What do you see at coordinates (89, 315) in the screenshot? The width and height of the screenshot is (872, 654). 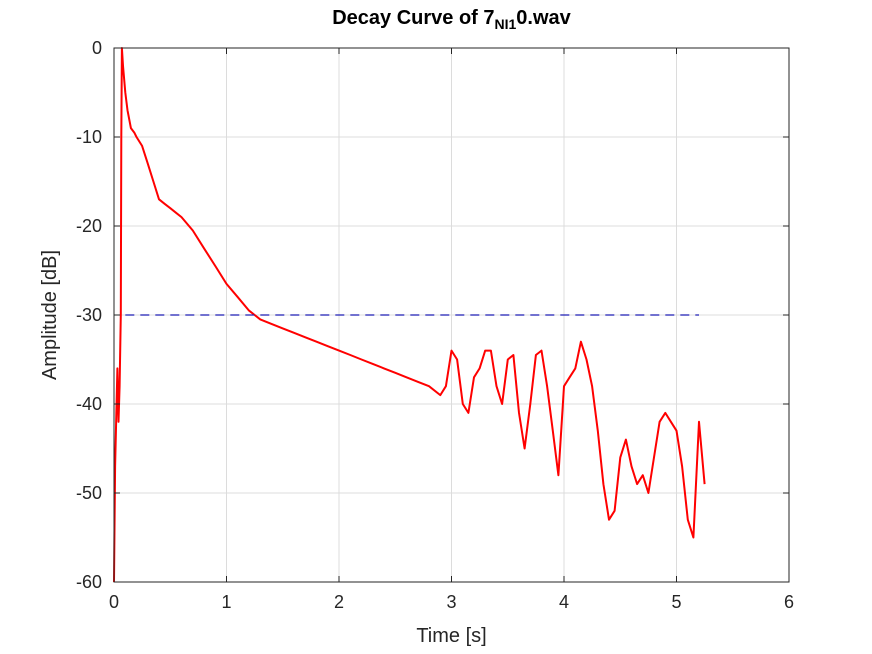 I see `y-tick-label: -30` at bounding box center [89, 315].